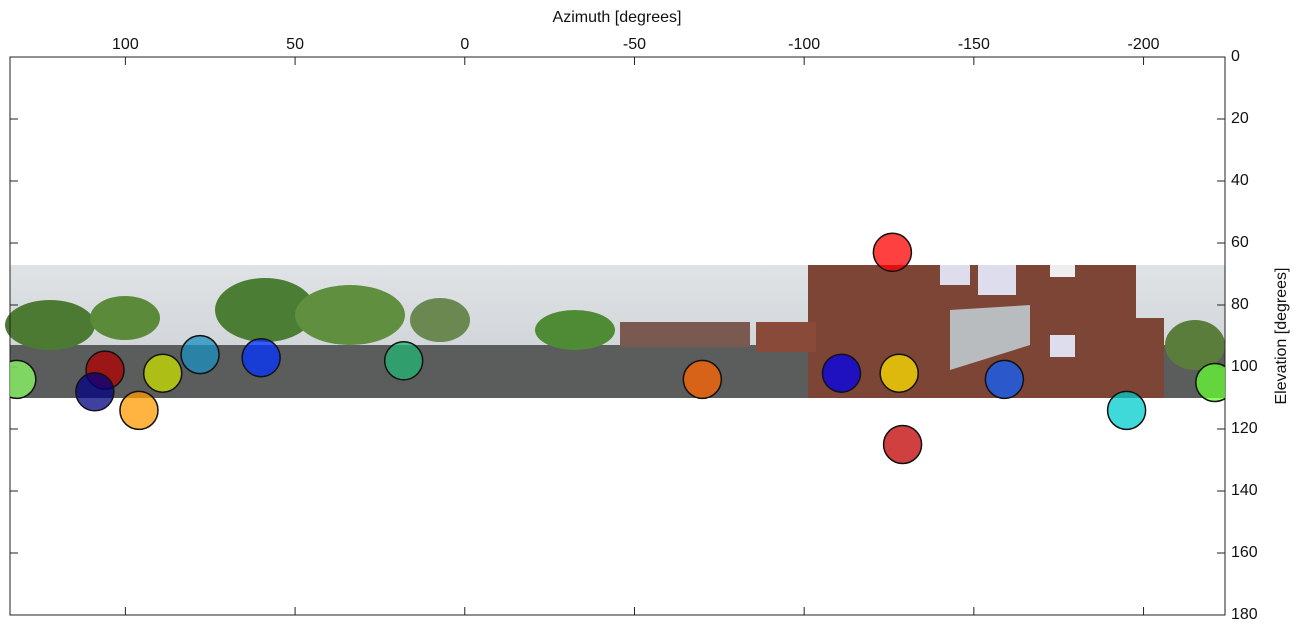 The image size is (1302, 633). Describe the element at coordinates (617, 17) in the screenshot. I see `x-axis-label: Azimuth [degrees]` at that location.